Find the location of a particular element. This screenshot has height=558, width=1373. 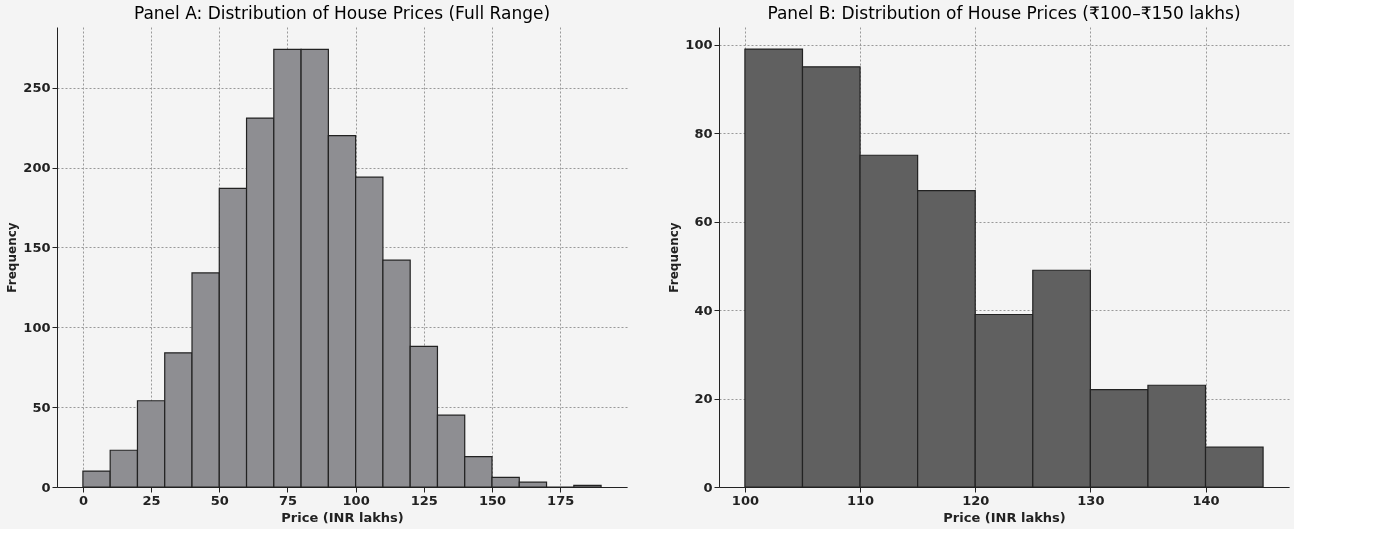

x-tick-label: 130 is located at coordinates (1091, 500).